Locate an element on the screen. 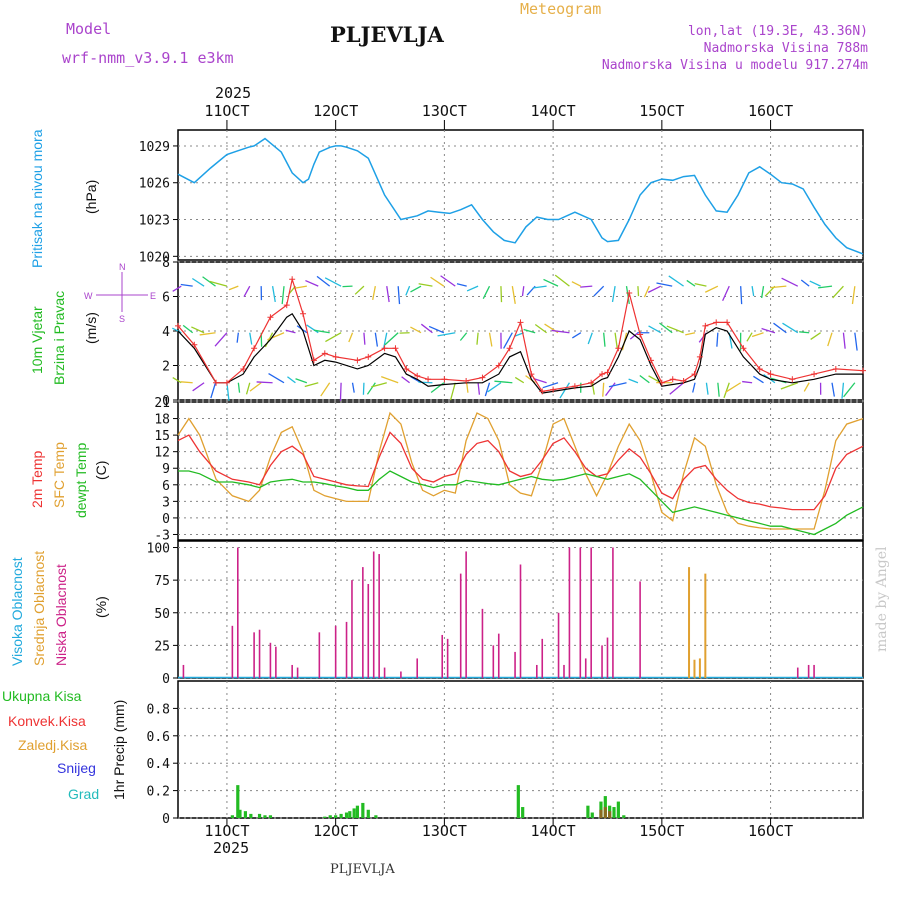 The width and height of the screenshot is (900, 900). top-day-label: 16OCT is located at coordinates (770, 111).